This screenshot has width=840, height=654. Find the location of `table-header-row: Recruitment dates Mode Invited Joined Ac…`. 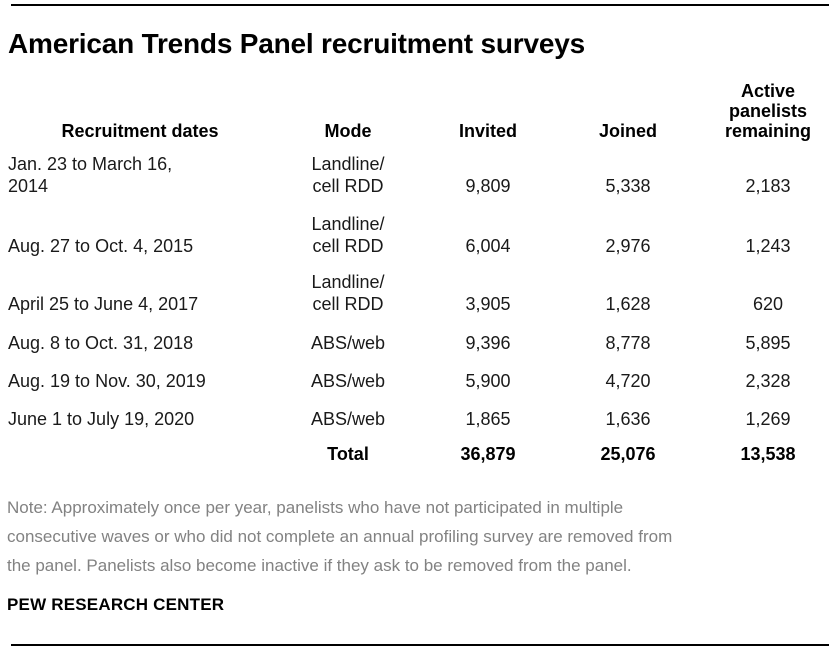

table-header-row: Recruitment dates Mode Invited Joined Ac… is located at coordinates (420, 108).